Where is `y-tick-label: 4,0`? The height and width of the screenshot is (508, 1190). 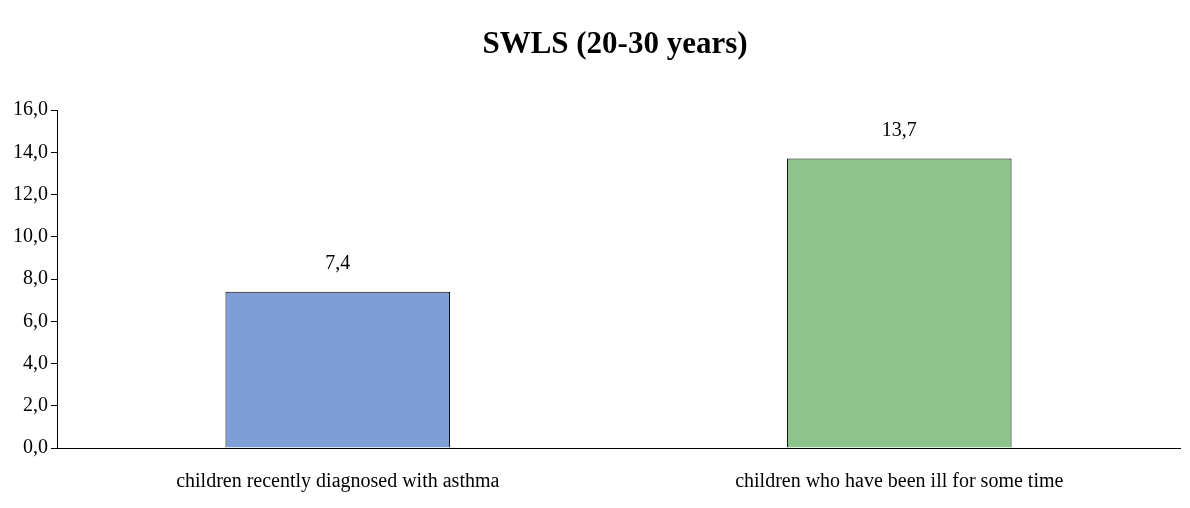 y-tick-label: 4,0 is located at coordinates (35, 361).